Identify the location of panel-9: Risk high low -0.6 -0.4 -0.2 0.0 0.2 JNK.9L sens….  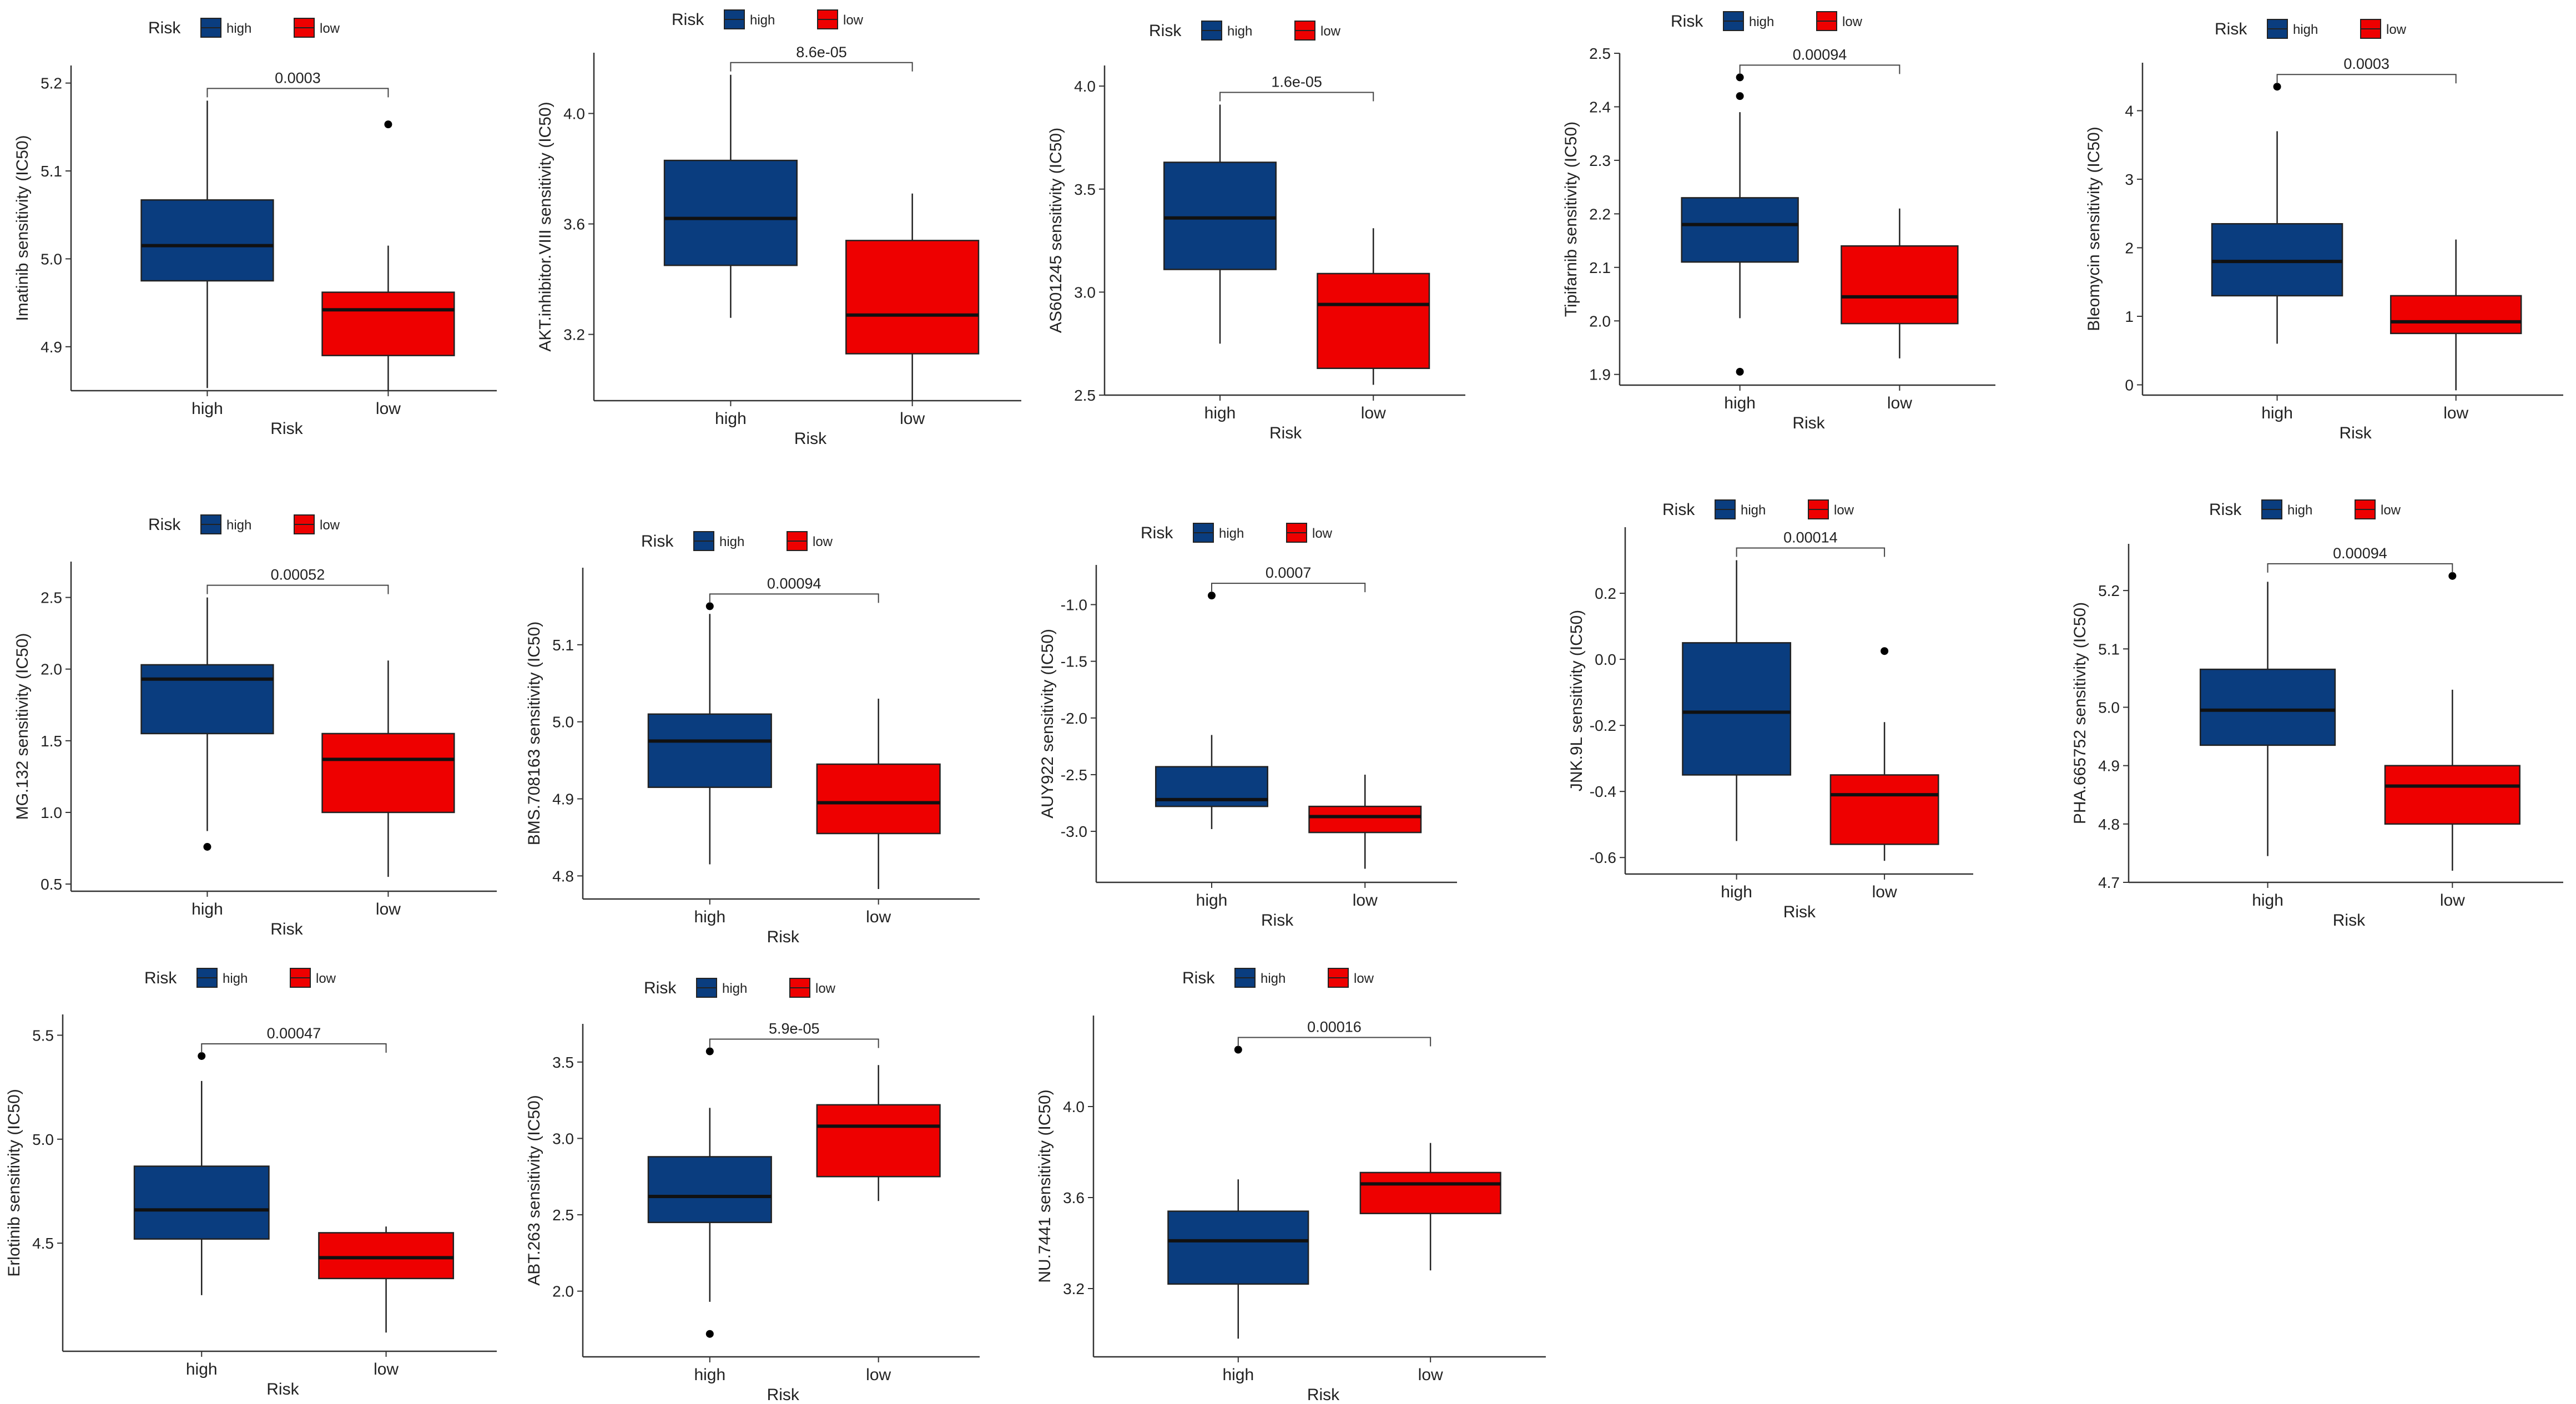
(1770, 710).